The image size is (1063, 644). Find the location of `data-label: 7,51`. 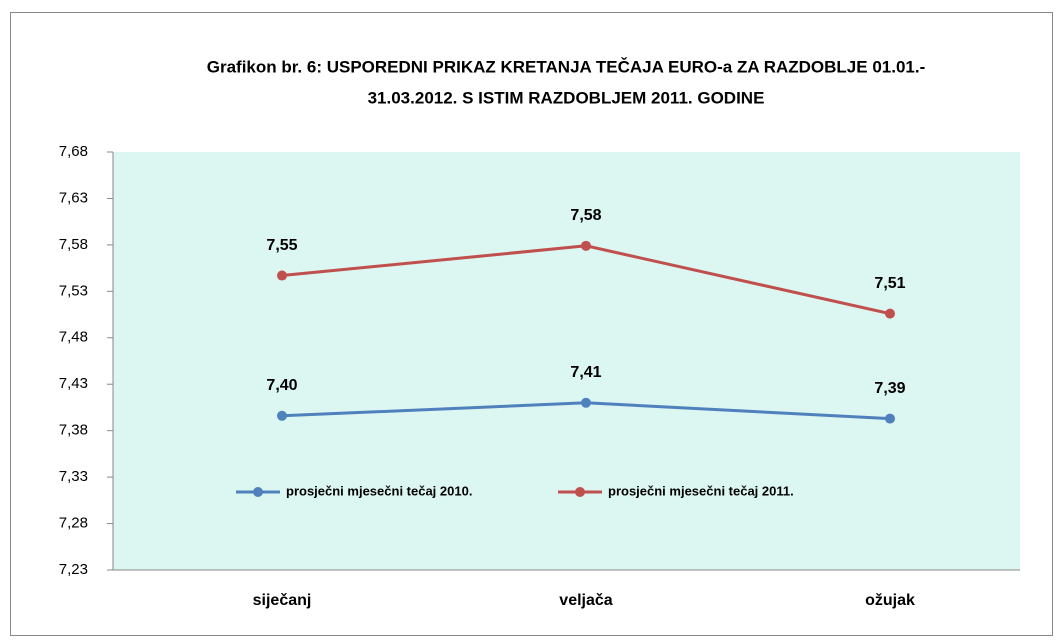

data-label: 7,51 is located at coordinates (889, 283).